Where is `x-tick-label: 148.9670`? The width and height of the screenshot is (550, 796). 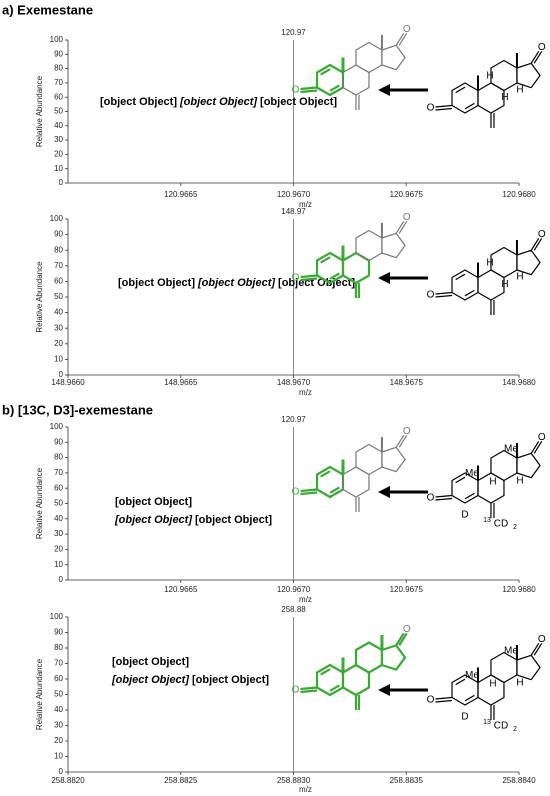 x-tick-label: 148.9670 is located at coordinates (294, 382).